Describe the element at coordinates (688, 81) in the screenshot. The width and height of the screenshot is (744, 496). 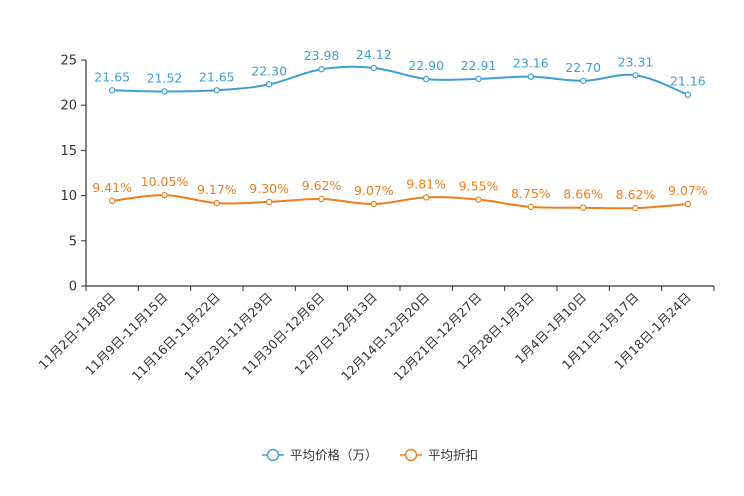
I see `data-label: 21.16` at that location.